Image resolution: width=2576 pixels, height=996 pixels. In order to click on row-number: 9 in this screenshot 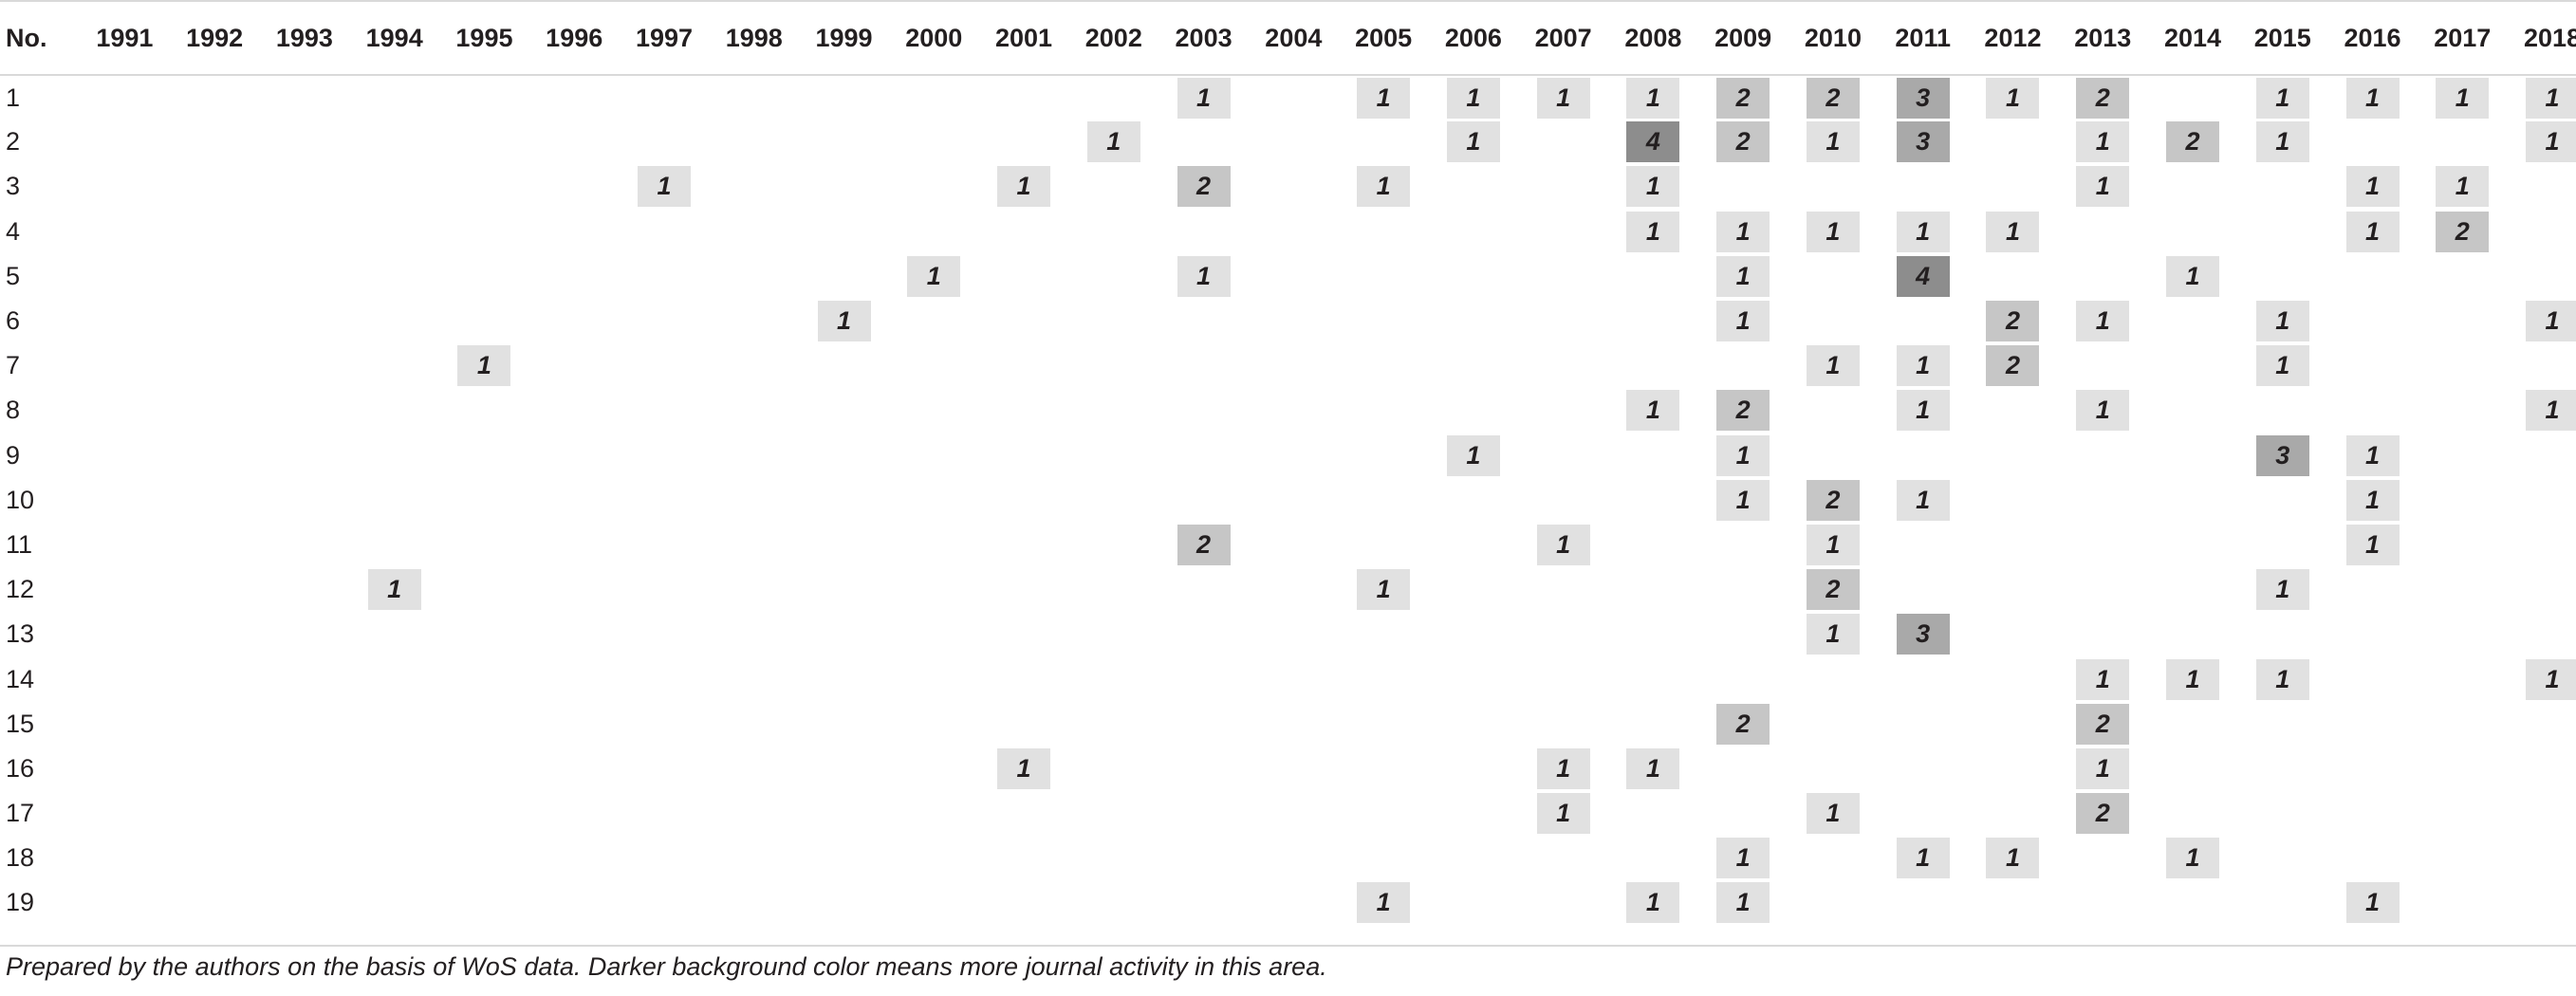, I will do `click(13, 455)`.